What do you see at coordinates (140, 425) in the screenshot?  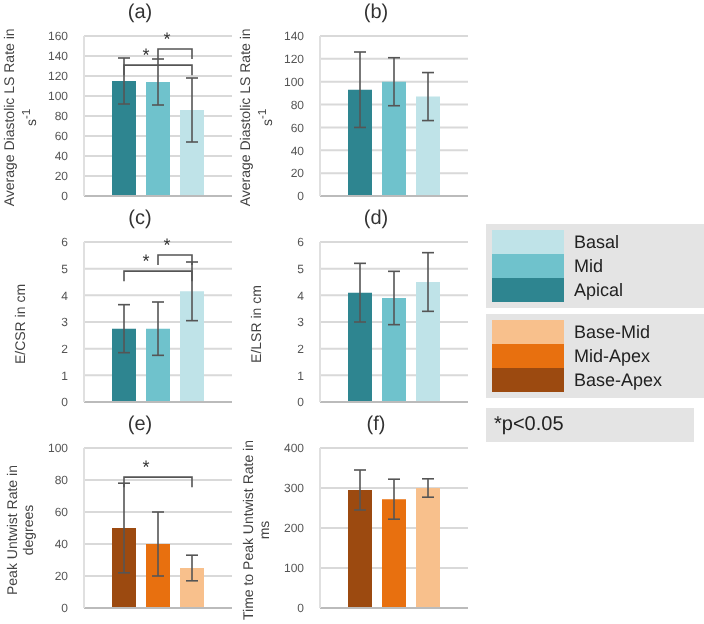 I see `chart-title: (e)` at bounding box center [140, 425].